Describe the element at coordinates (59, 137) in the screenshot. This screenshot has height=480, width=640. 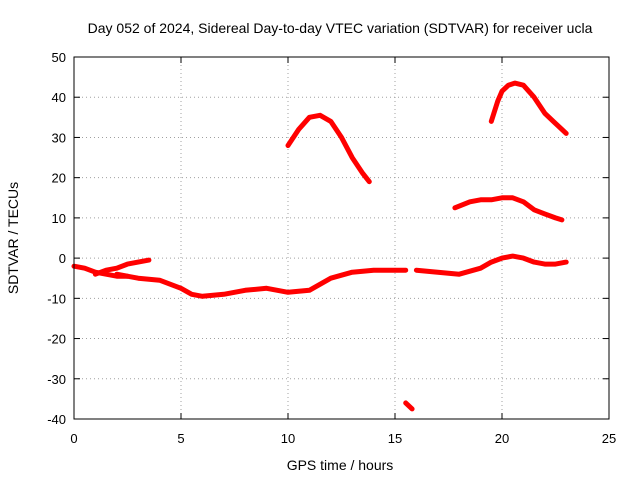
I see `y-tick-label: 30` at that location.